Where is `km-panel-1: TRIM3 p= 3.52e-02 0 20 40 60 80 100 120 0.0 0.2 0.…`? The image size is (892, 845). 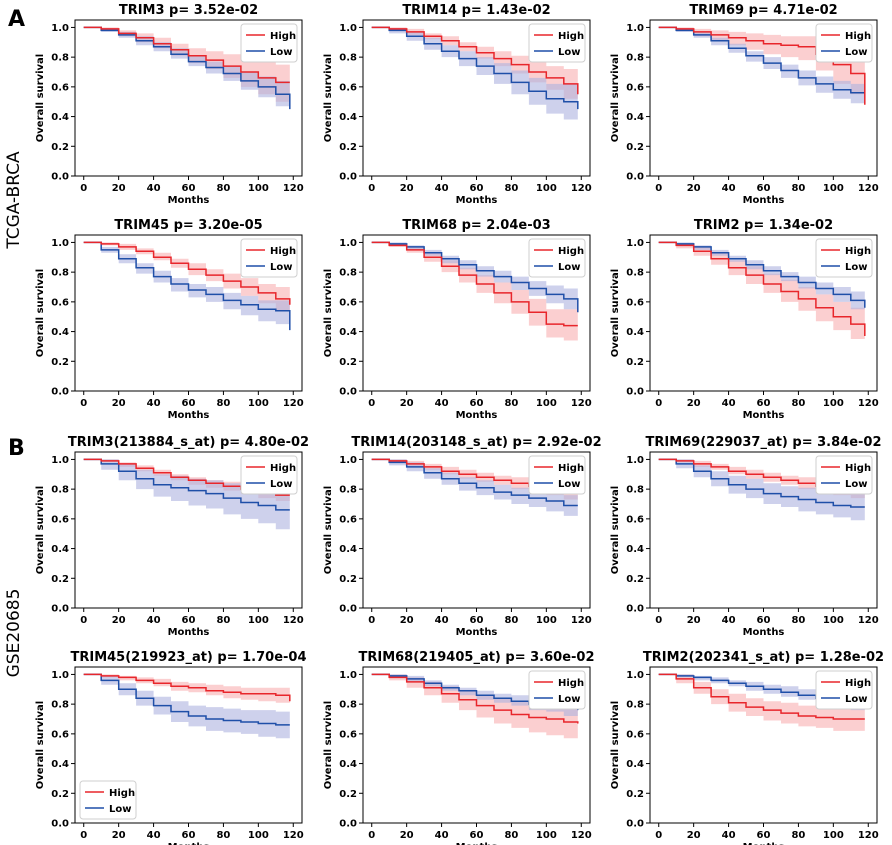
km-panel-1: TRIM3 p= 3.52e-02 0 20 40 60 80 100 120 0.0 0.2 0.… is located at coordinates (169, 104).